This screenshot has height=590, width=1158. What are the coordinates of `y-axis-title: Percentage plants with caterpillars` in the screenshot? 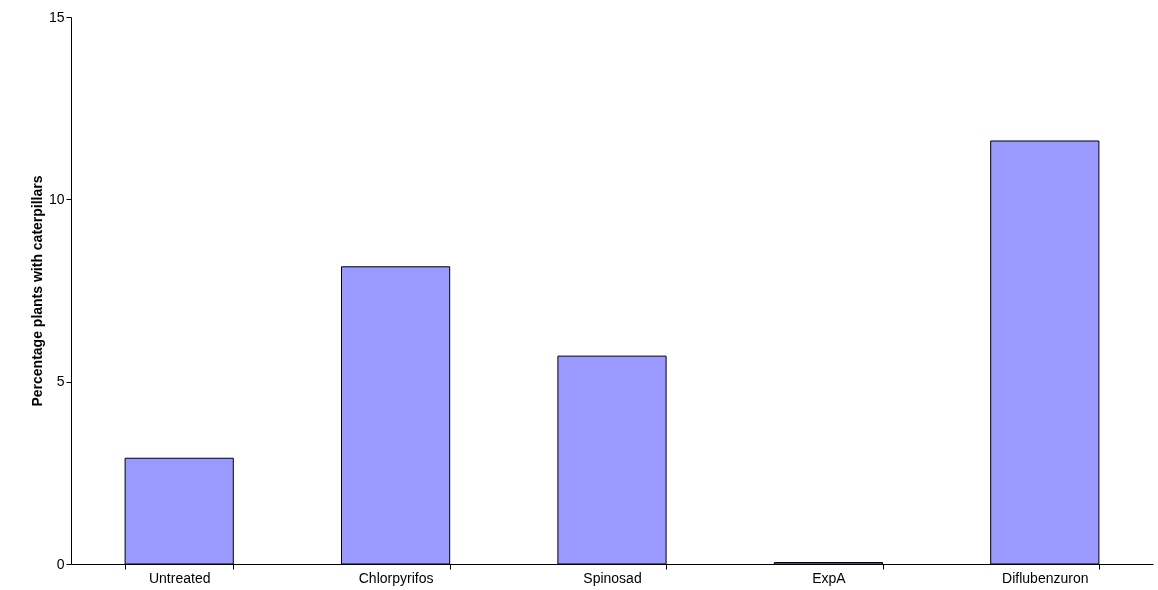 It's located at (36, 291).